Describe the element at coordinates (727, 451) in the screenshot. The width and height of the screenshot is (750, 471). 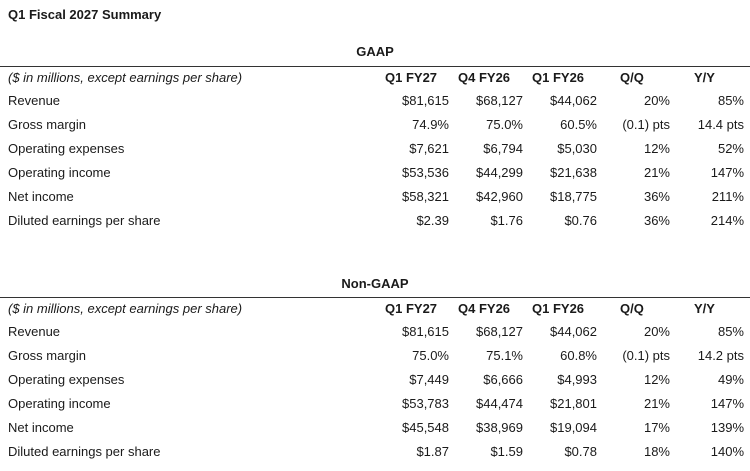
I see `table-cell: 140%` at that location.